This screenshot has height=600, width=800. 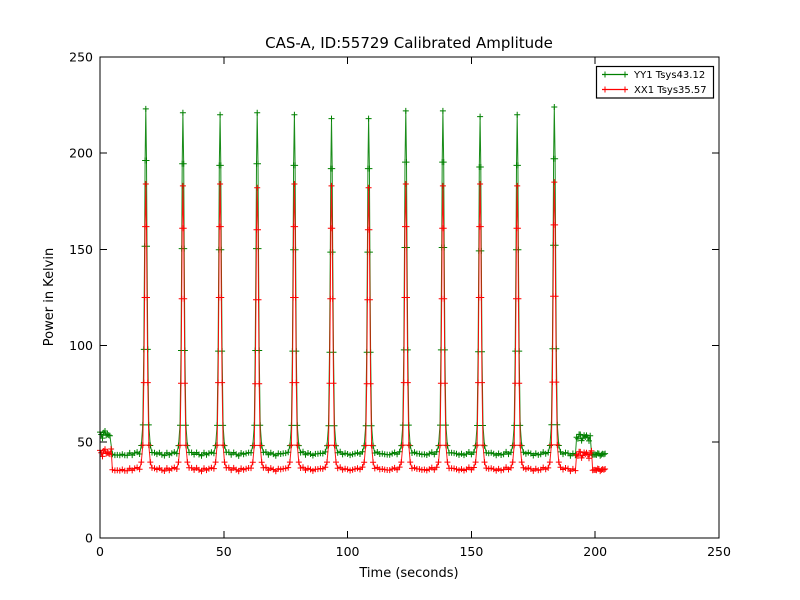 What do you see at coordinates (408, 573) in the screenshot?
I see `x-axis-label: Time (seconds)` at bounding box center [408, 573].